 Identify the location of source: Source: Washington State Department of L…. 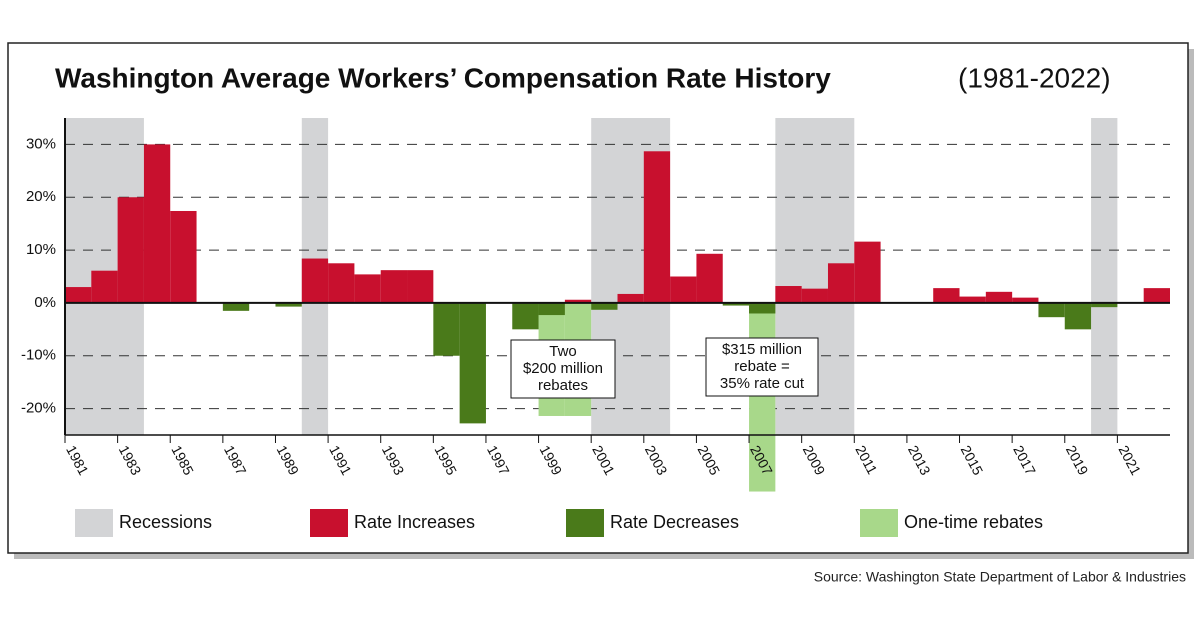
(1000, 577).